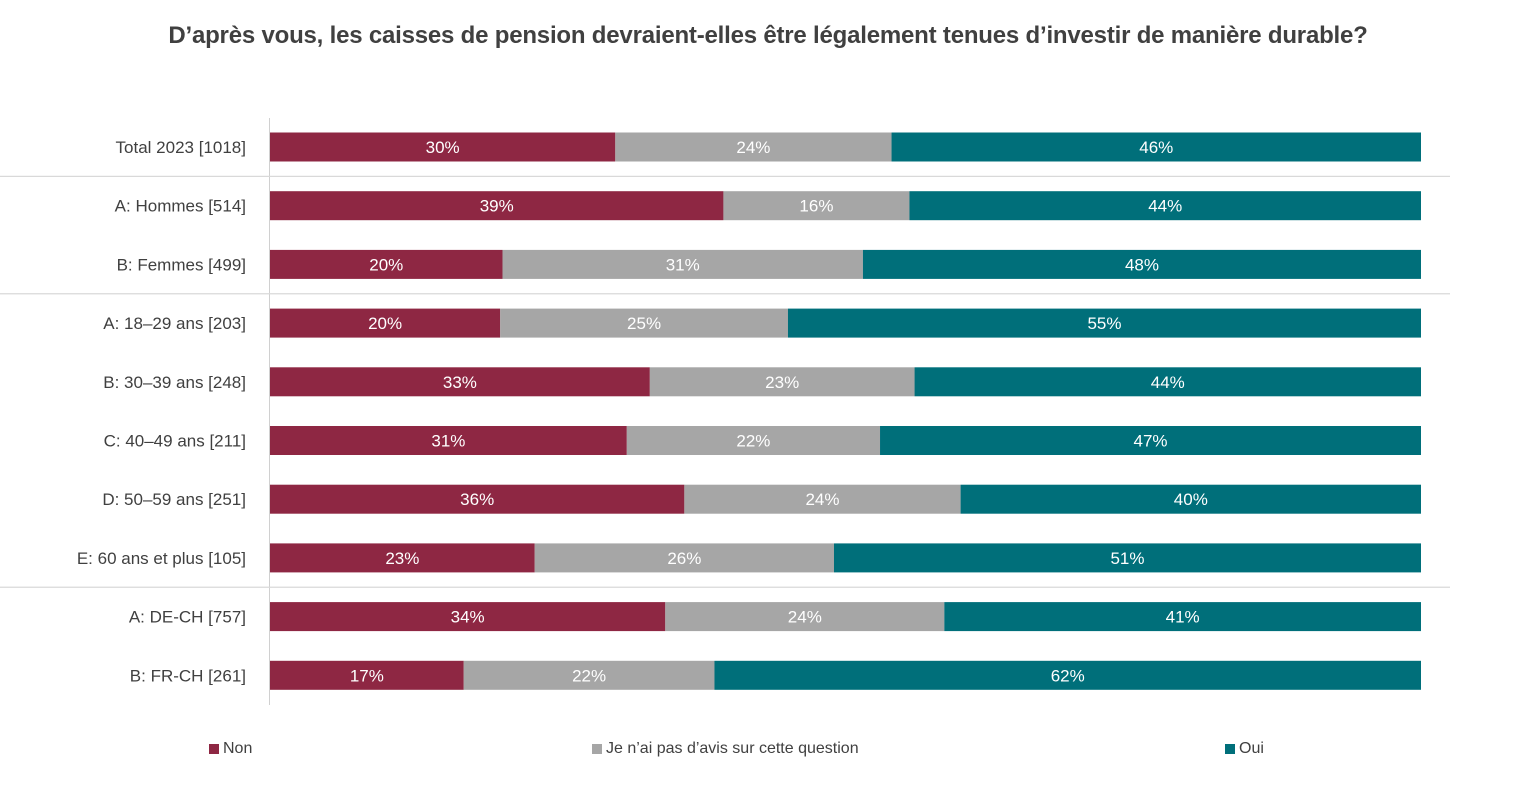  I want to click on data-label-oui-a-18-29-ans-203: 55%, so click(1104, 323).